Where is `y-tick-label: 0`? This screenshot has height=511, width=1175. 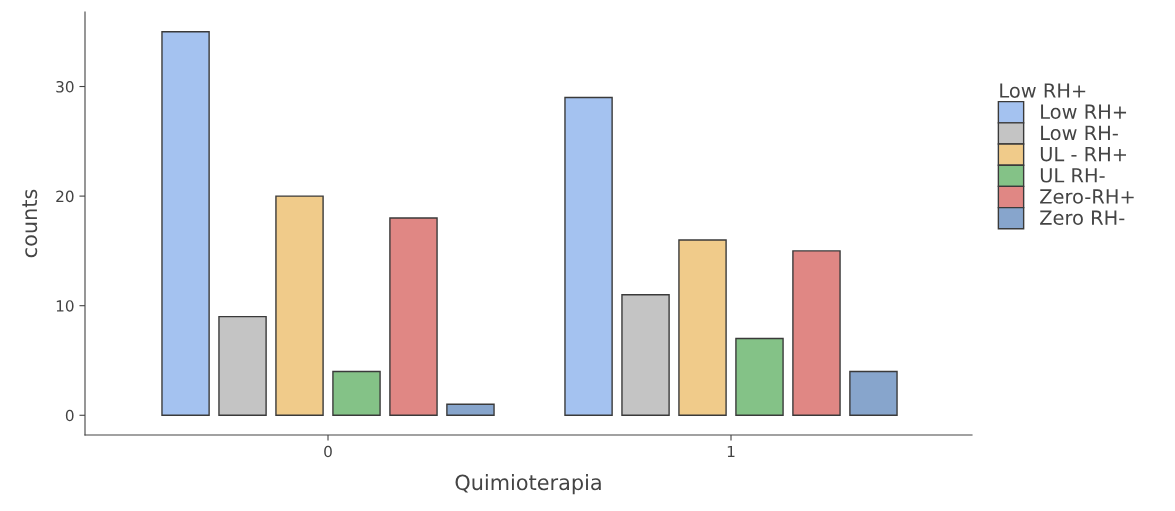 y-tick-label: 0 is located at coordinates (69, 415).